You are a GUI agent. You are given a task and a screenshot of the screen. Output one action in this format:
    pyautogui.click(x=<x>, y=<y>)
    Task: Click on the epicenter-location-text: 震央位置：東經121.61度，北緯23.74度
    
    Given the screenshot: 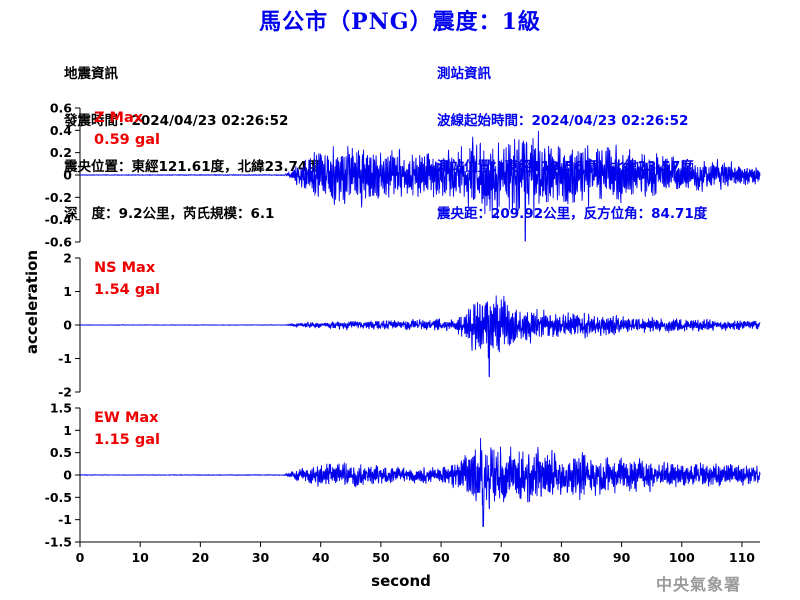 What is the action you would take?
    pyautogui.click(x=192, y=167)
    